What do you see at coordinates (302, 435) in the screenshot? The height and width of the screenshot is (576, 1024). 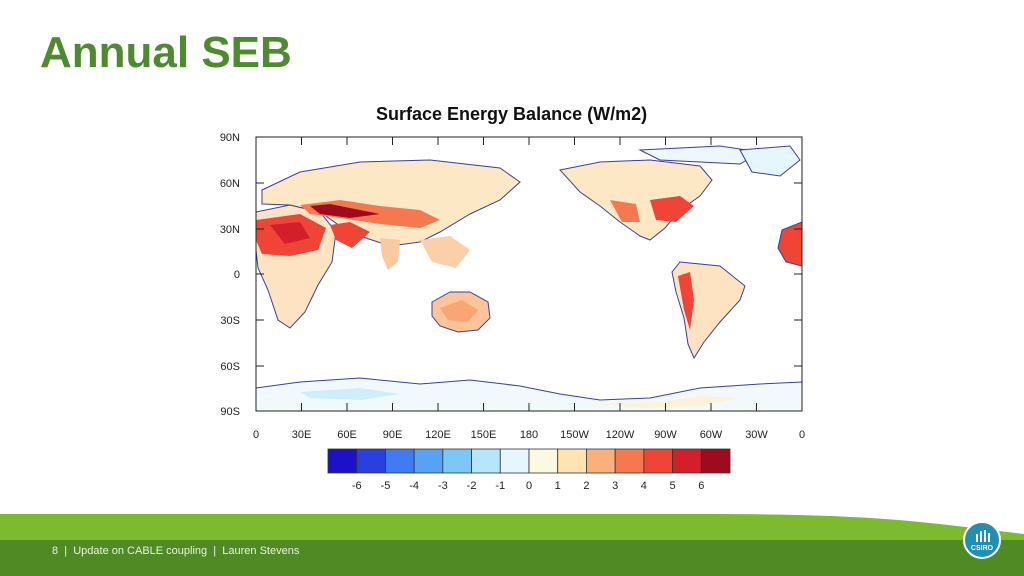 I see `x-tick-label: 30E` at bounding box center [302, 435].